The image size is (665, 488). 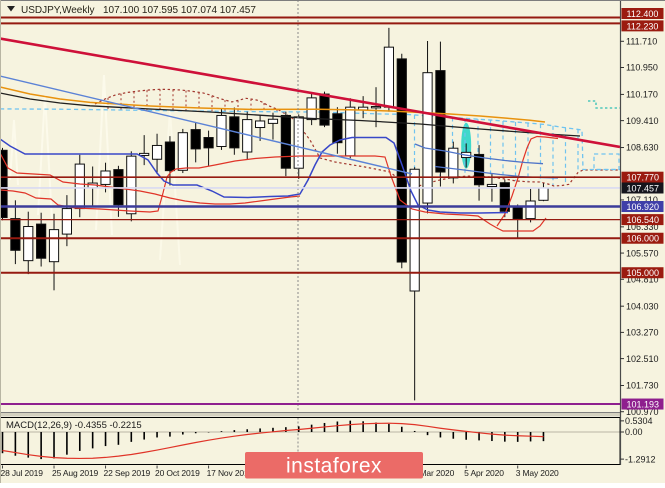 I want to click on price-level-badge: 112.230, so click(x=642, y=26).